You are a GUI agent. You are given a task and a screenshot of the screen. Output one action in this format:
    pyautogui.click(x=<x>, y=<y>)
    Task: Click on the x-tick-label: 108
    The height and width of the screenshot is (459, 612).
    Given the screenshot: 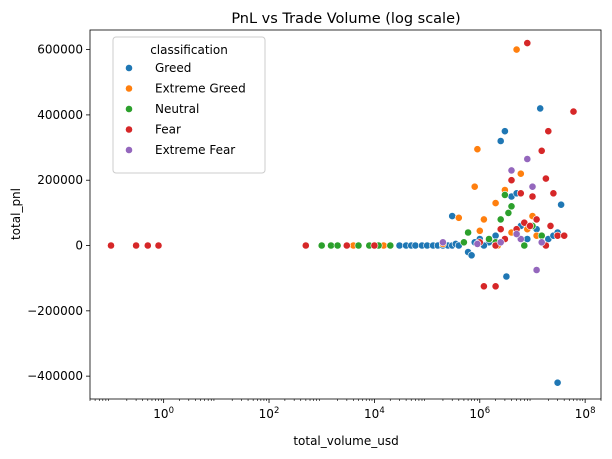 What is the action you would take?
    pyautogui.click(x=585, y=413)
    